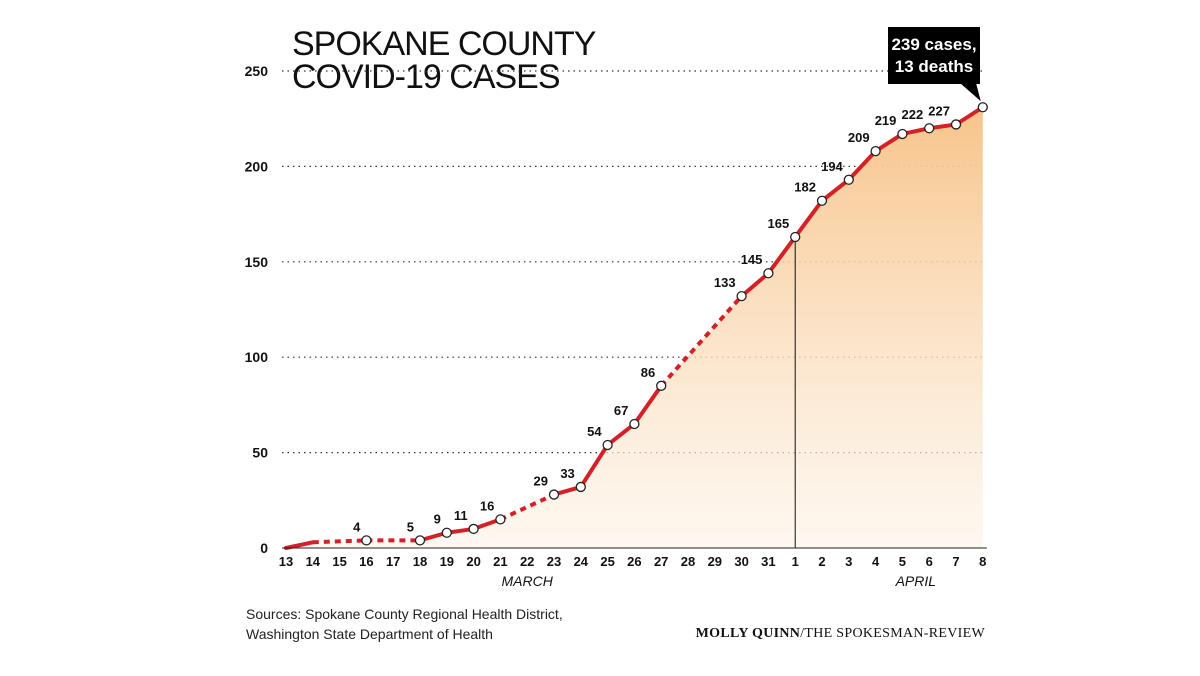 This screenshot has width=1200, height=676. Describe the element at coordinates (795, 561) in the screenshot. I see `x-tick-label-19: 1` at that location.